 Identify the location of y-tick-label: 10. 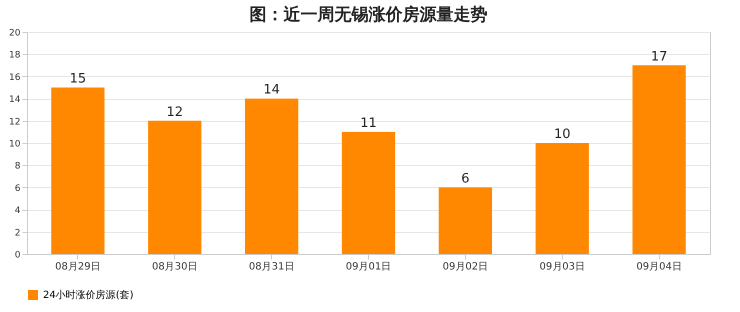
(15, 145).